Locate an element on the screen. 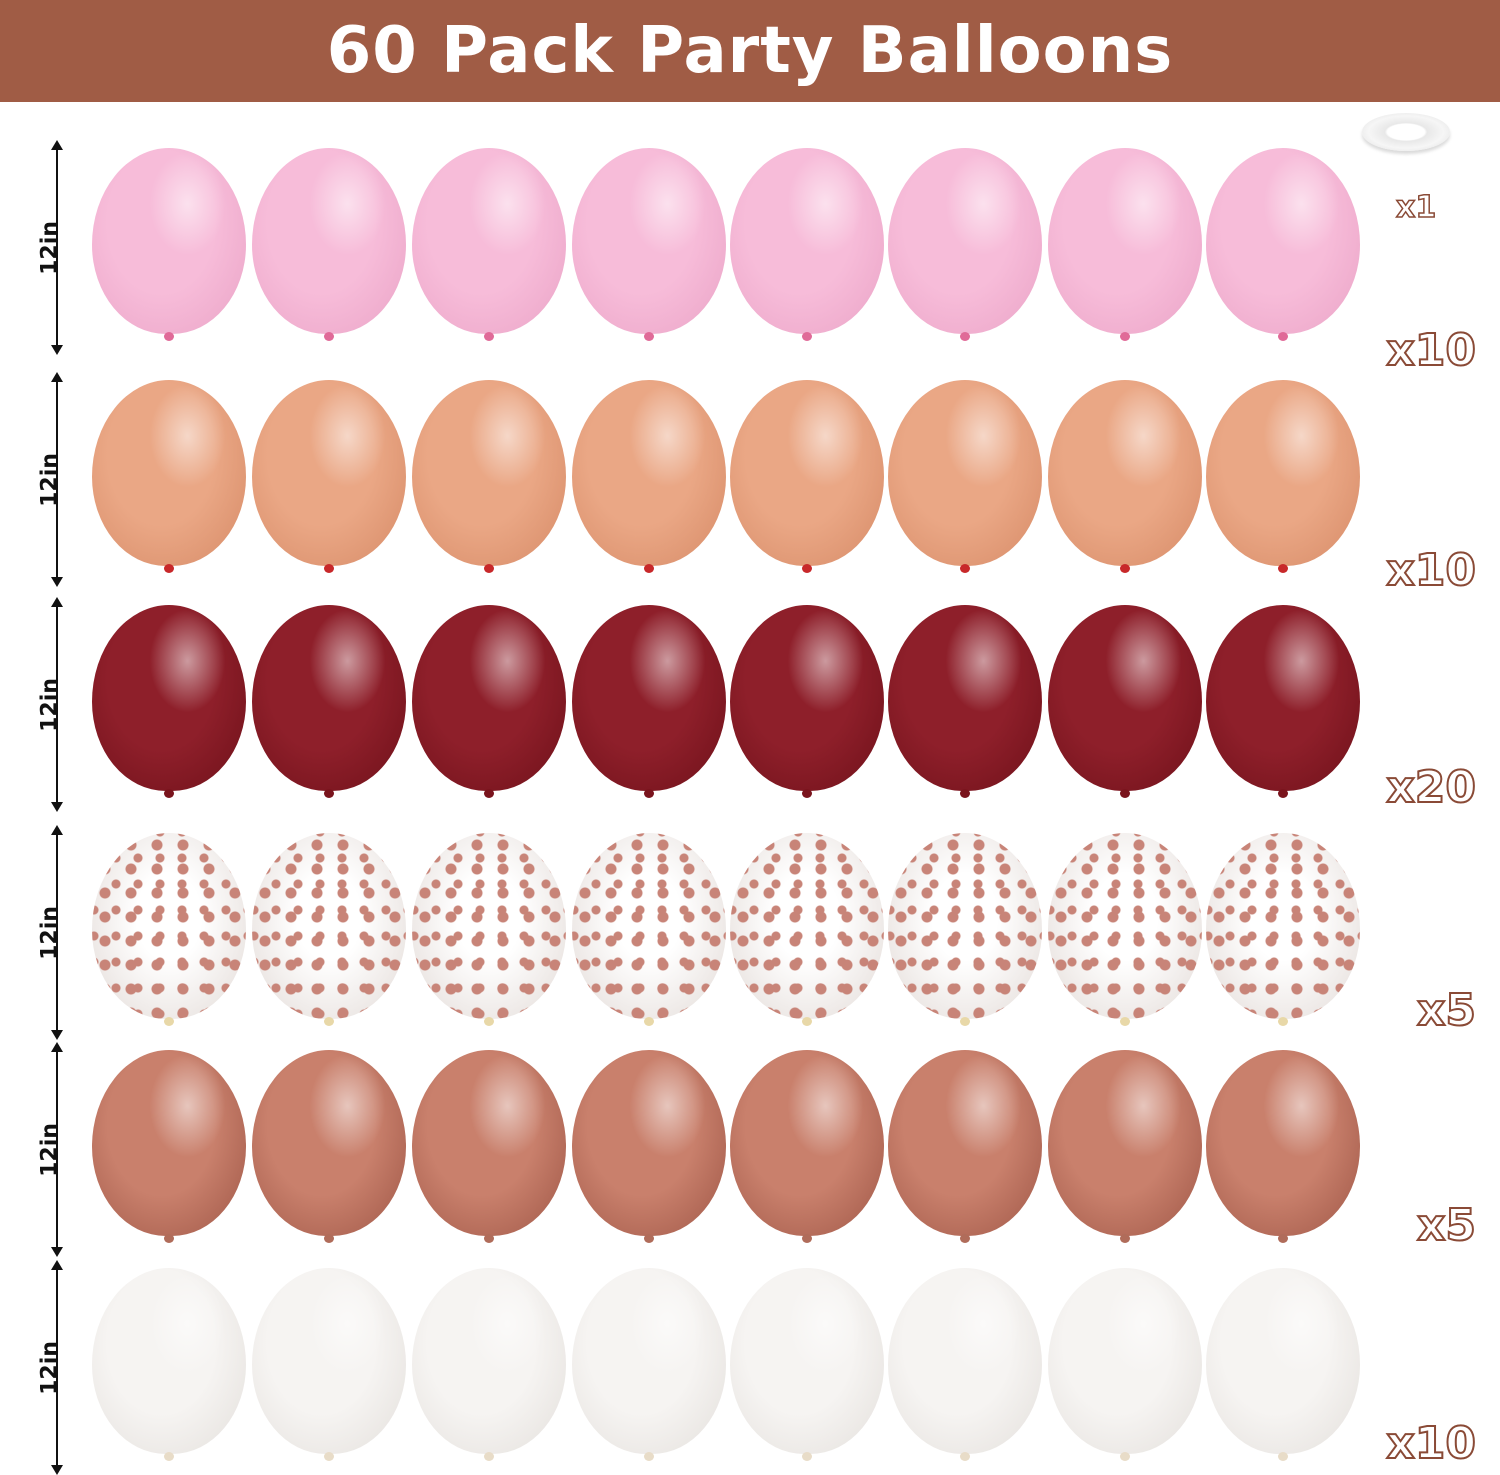 The image size is (1500, 1475). ribbon-roll-icon is located at coordinates (1406, 132).